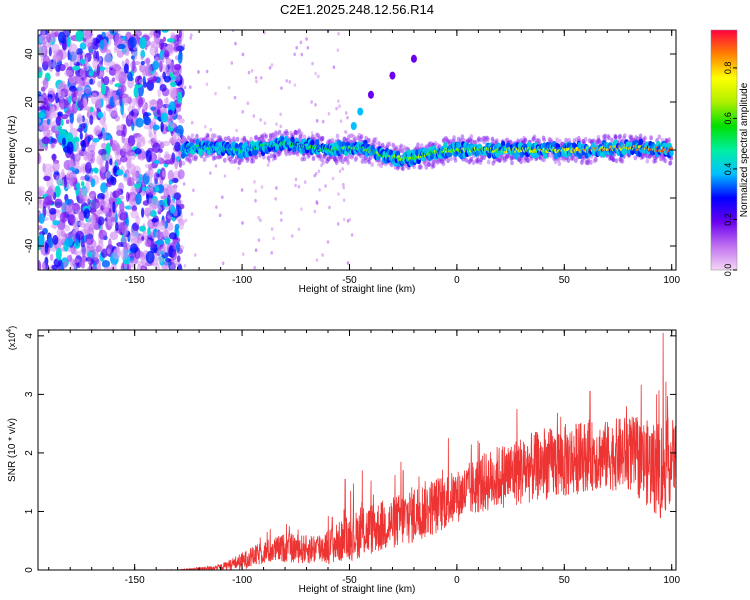 The width and height of the screenshot is (750, 600). Describe the element at coordinates (312, 142) in the screenshot. I see `trace-outer` at that location.